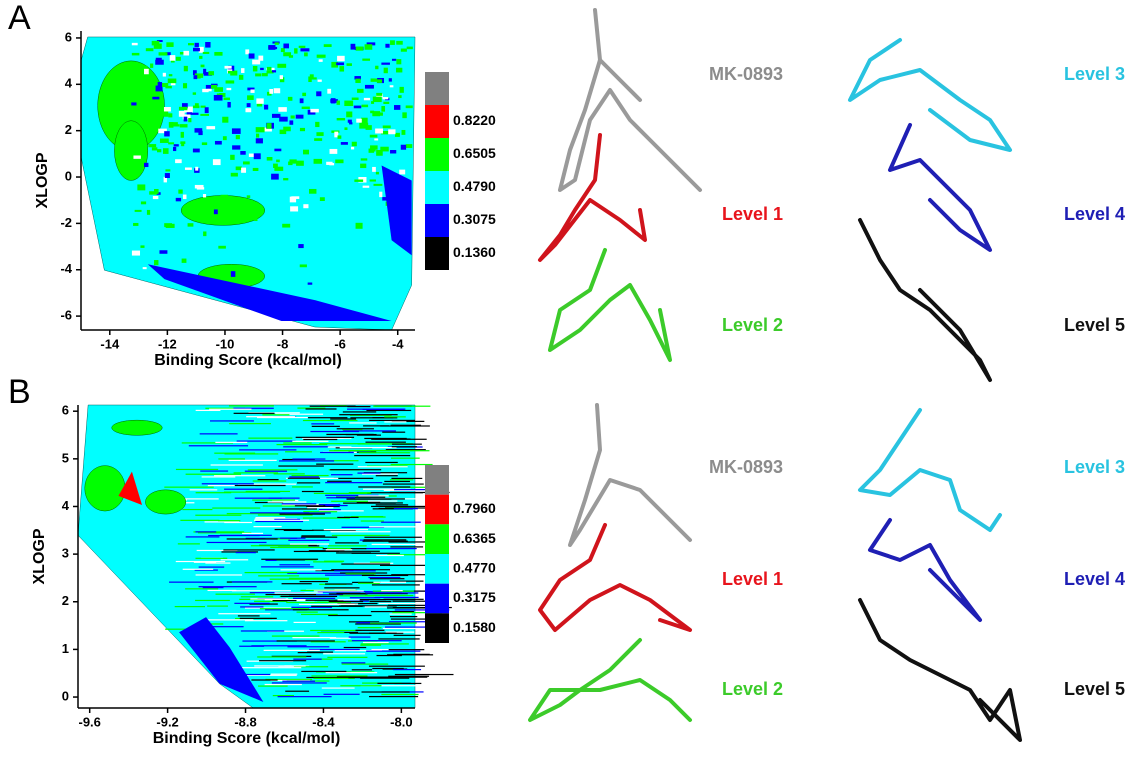 The image size is (1128, 759). What do you see at coordinates (474, 186) in the screenshot?
I see `colorbar-label: 0.4790` at bounding box center [474, 186].